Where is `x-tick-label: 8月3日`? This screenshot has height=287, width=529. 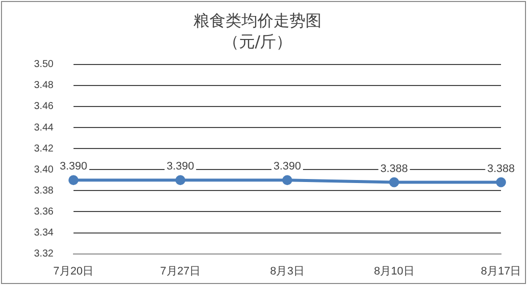
x-tick-label: 8月3日 is located at coordinates (287, 271).